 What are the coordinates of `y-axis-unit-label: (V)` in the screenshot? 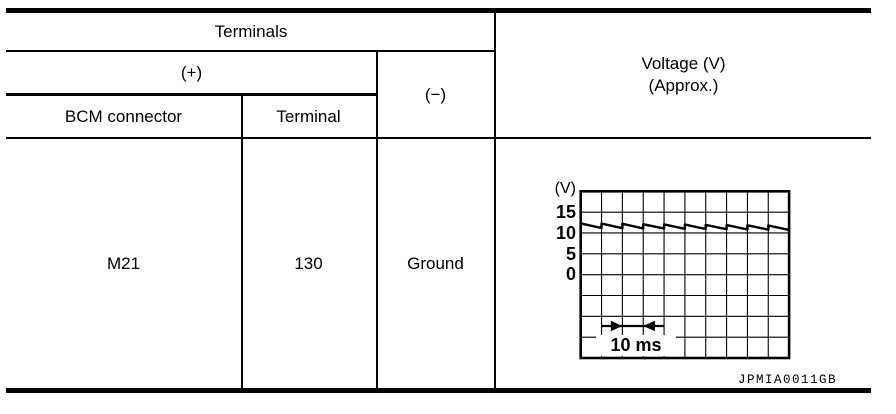 It's located at (565, 188).